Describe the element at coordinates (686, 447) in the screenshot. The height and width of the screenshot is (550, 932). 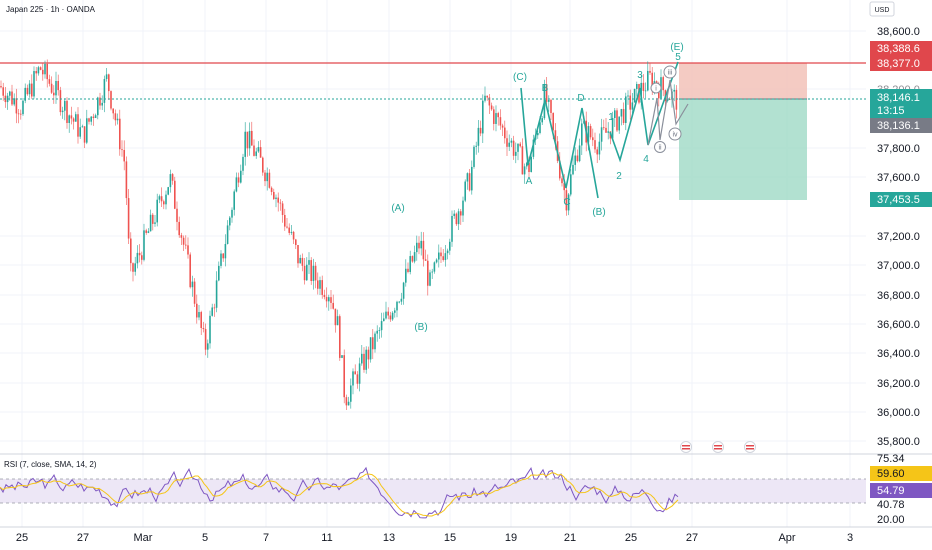
I see `flag-icon` at that location.